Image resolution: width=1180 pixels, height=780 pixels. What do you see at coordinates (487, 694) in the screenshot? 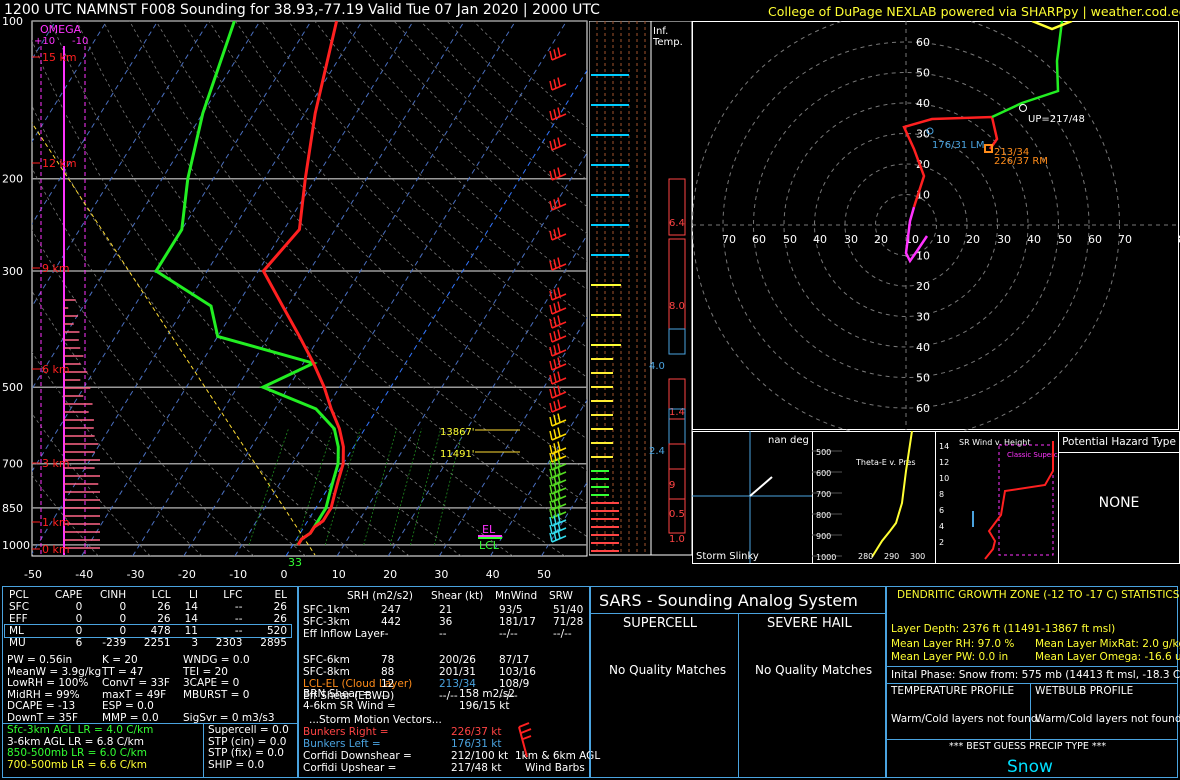
I see `kin-brn-shear-v: 158 m2/s2` at bounding box center [487, 694].